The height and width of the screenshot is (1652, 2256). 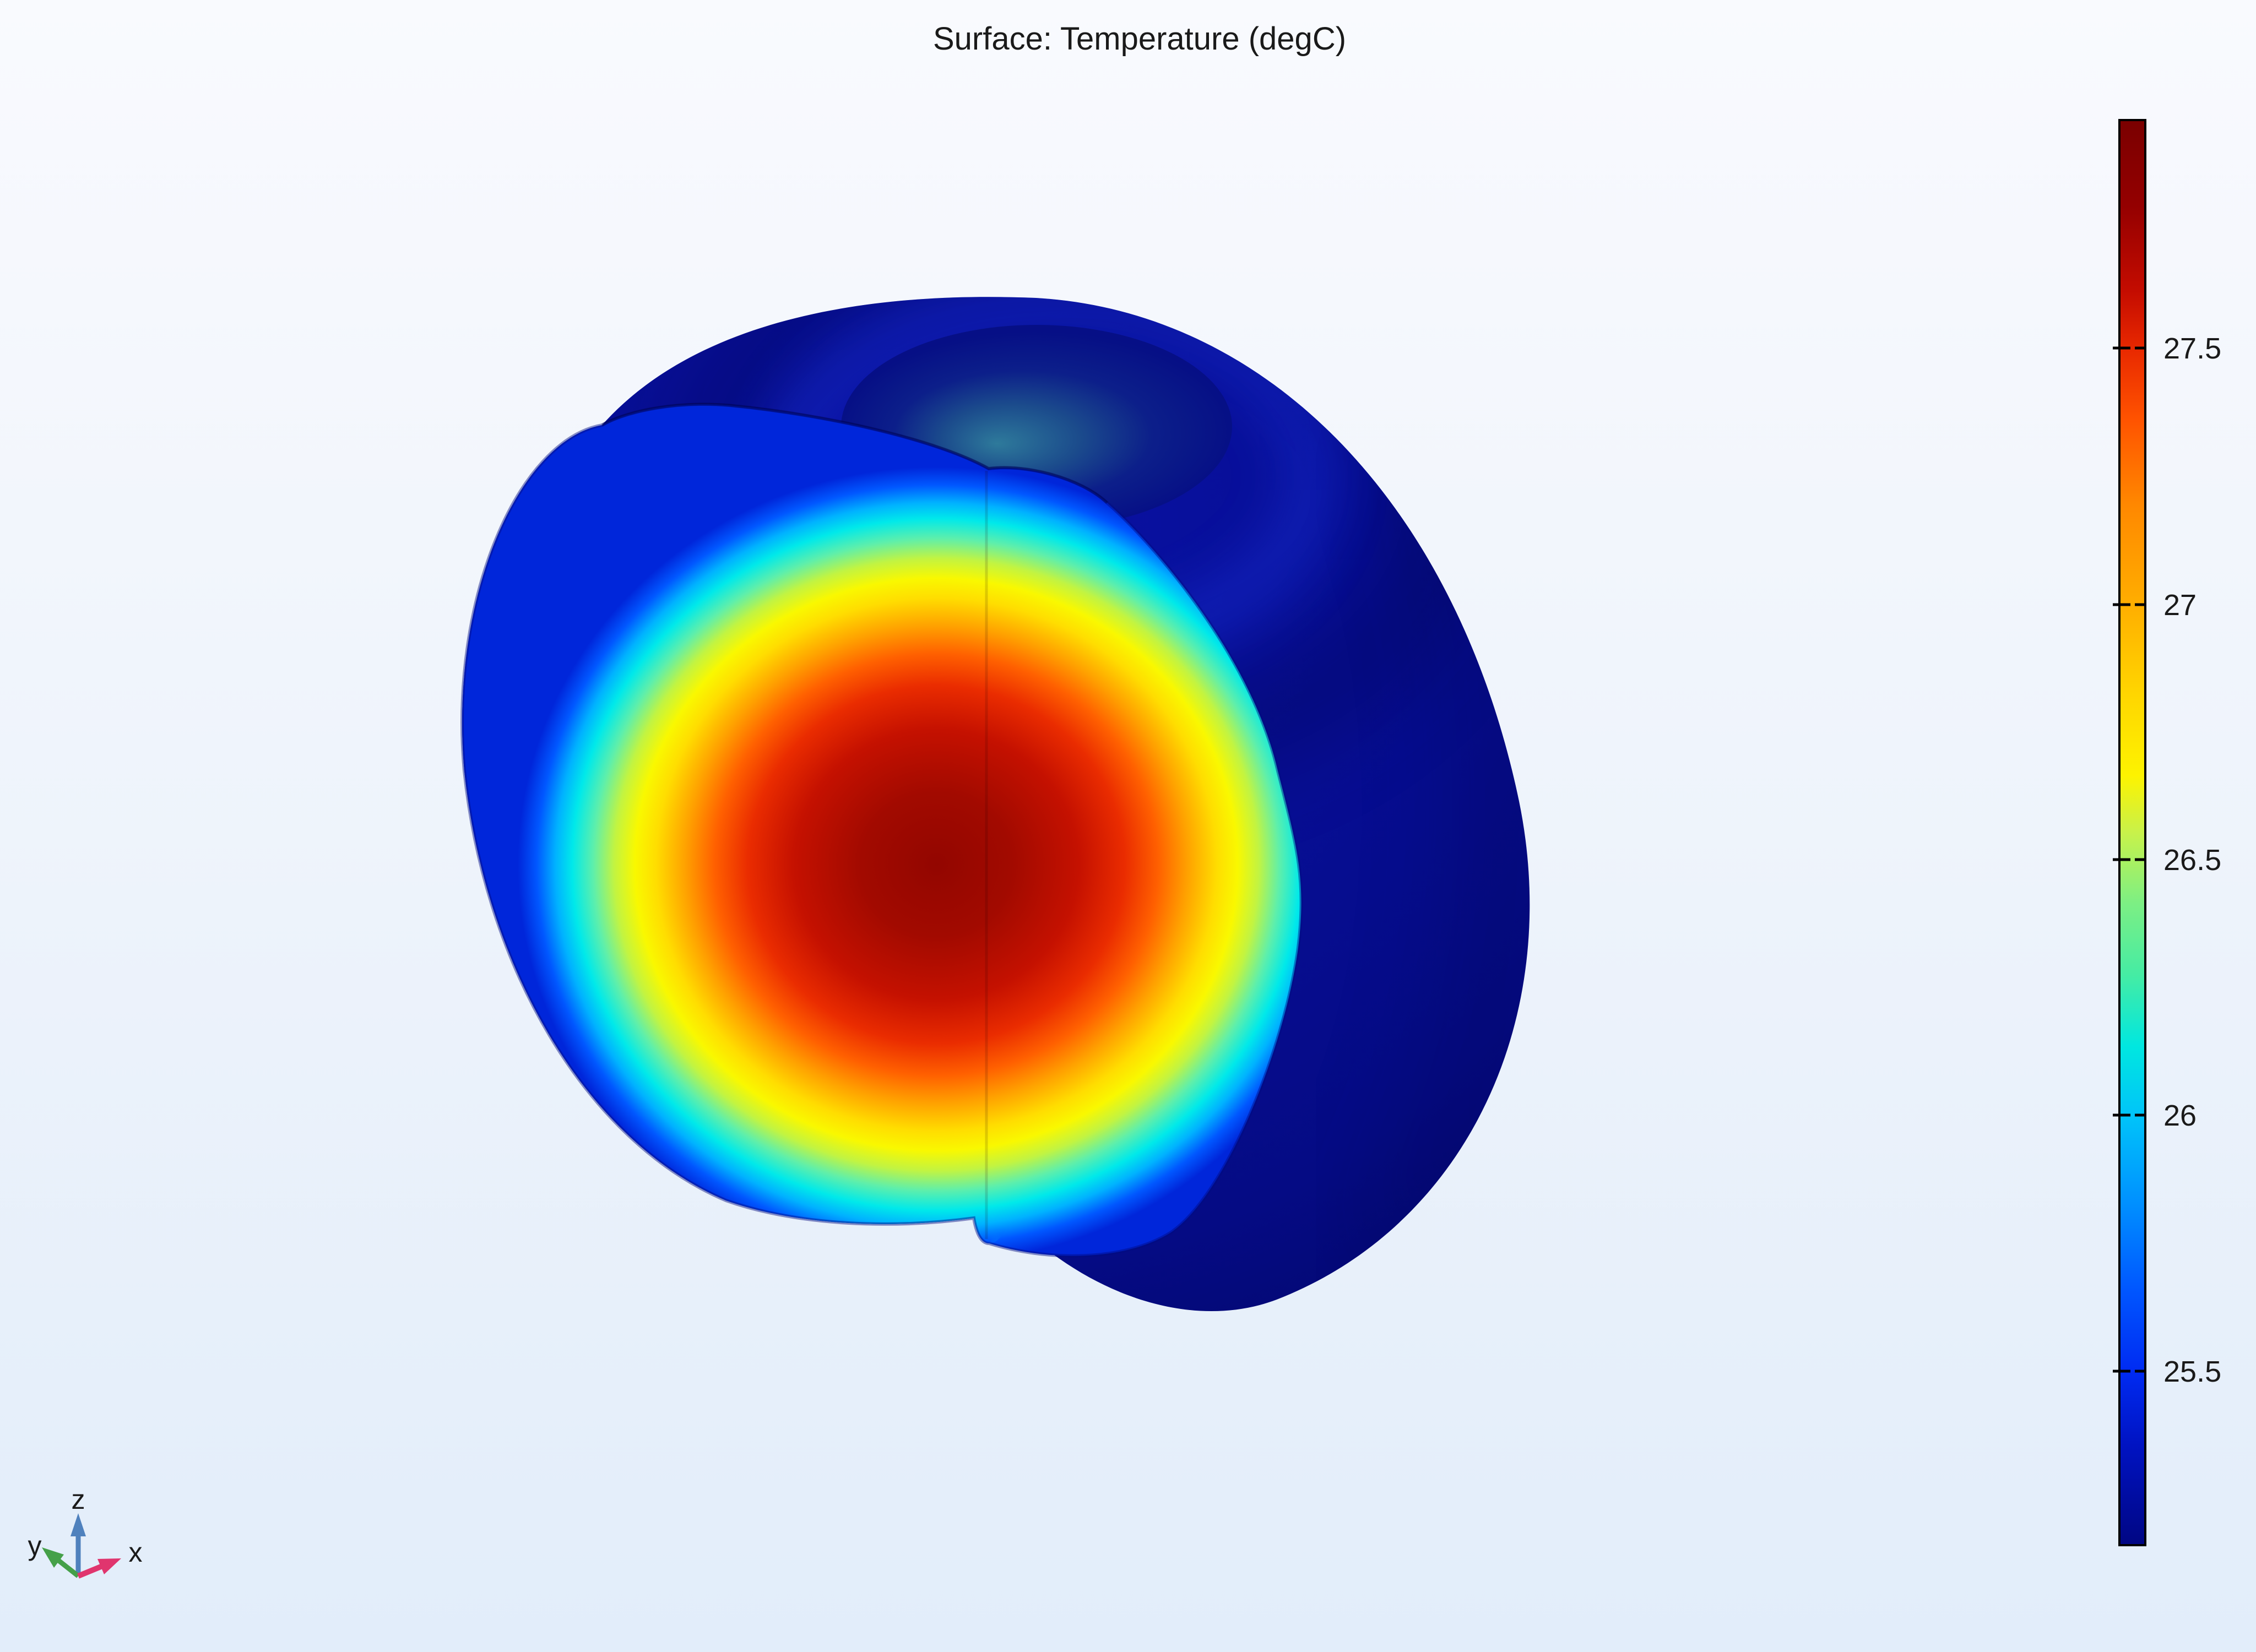 I want to click on y-axis-arrow, so click(x=68, y=1567).